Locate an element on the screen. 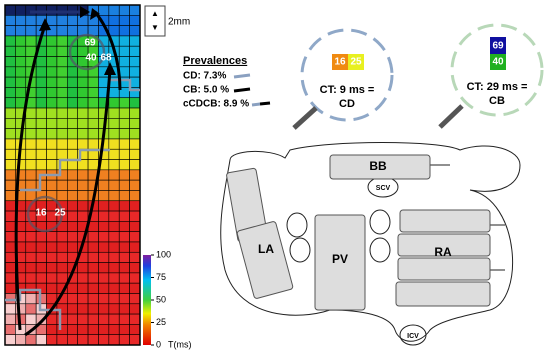 This screenshot has width=550, height=355. map-label: 25 is located at coordinates (60, 213).